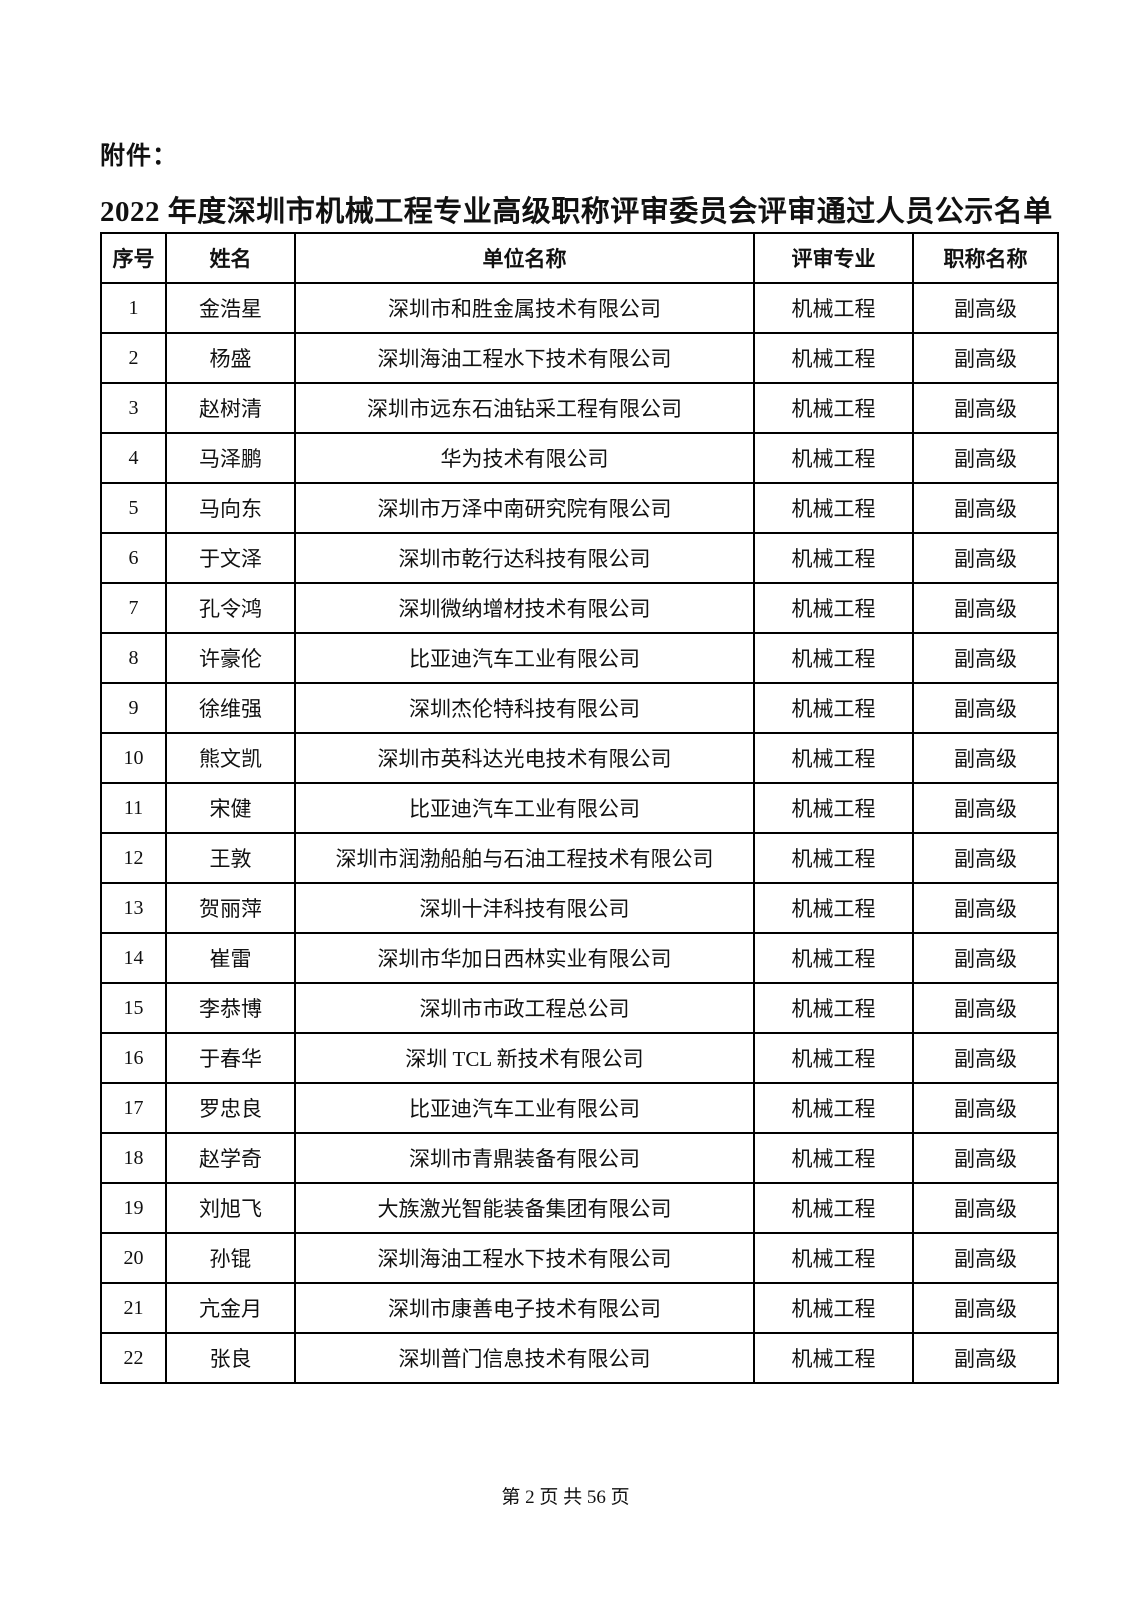  Describe the element at coordinates (230, 1158) in the screenshot. I see `cell-name: 赵学奇` at that location.